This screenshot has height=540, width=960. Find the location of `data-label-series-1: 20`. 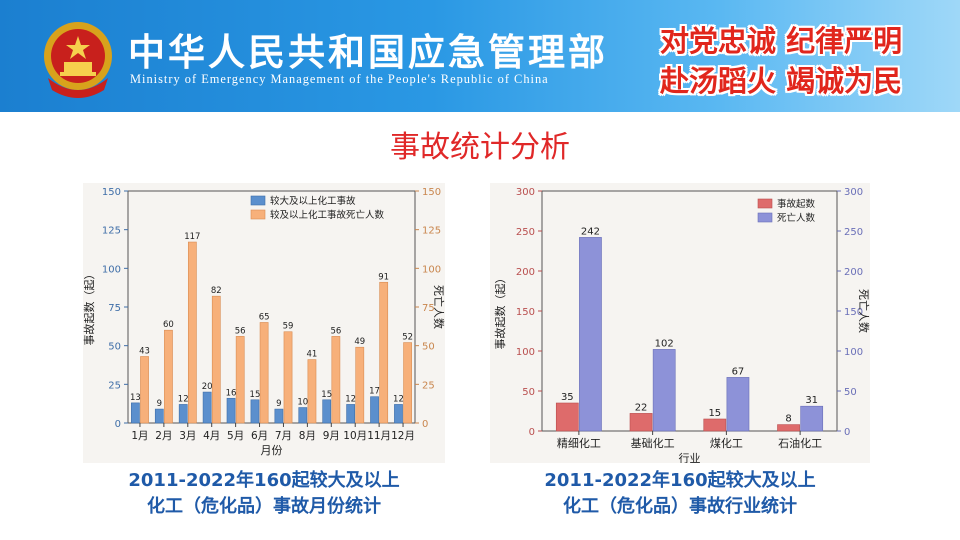

data-label-series-1: 20 is located at coordinates (207, 387).